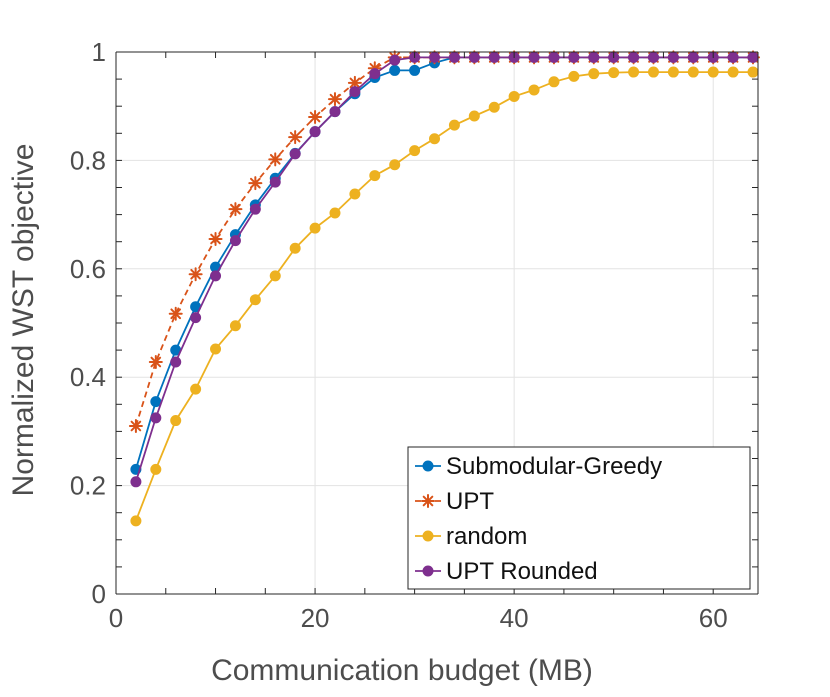 The image size is (830, 697). Describe the element at coordinates (23, 320) in the screenshot. I see `y-axis-title: Normalized WST objective` at that location.